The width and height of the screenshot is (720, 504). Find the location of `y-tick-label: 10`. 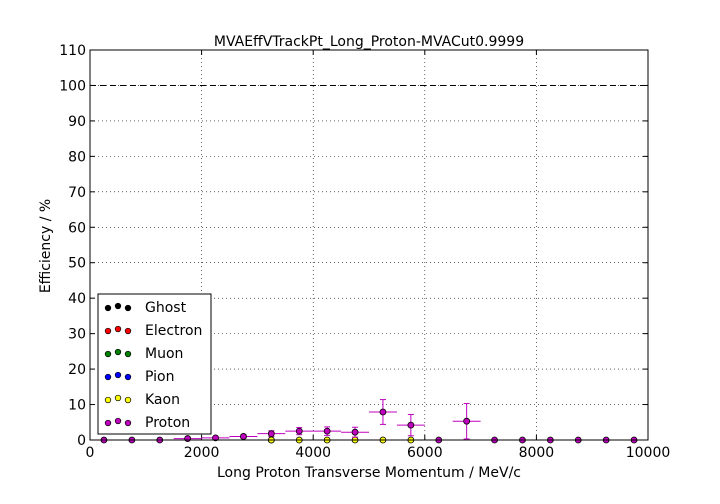

y-tick-label: 10 is located at coordinates (77, 406).